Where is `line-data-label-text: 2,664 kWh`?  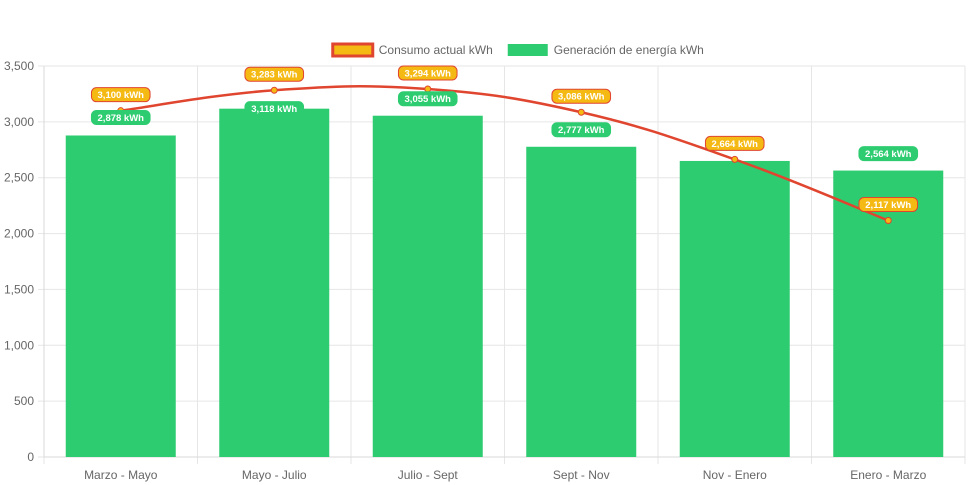 line-data-label-text: 2,664 kWh is located at coordinates (735, 144).